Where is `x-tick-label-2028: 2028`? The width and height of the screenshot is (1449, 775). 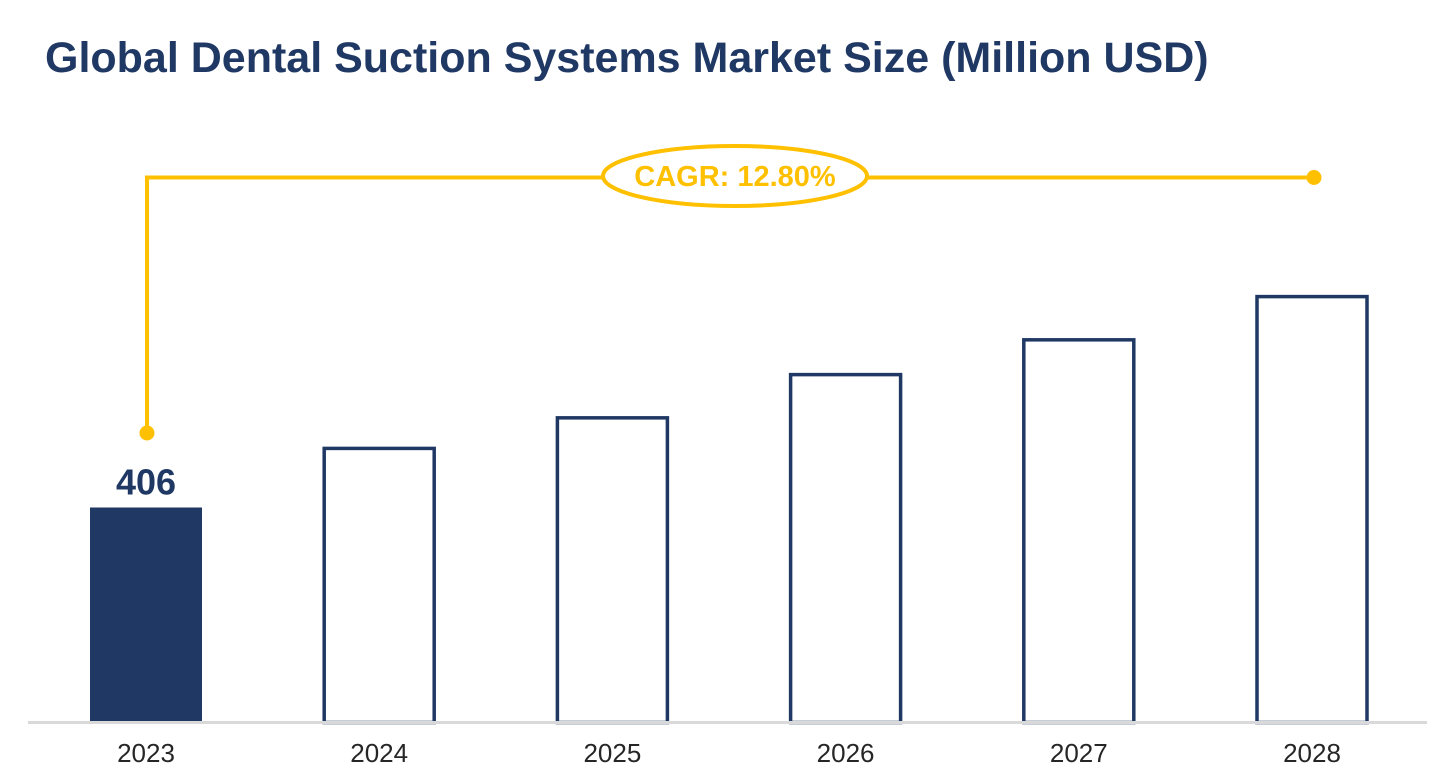 x-tick-label-2028: 2028 is located at coordinates (1312, 753).